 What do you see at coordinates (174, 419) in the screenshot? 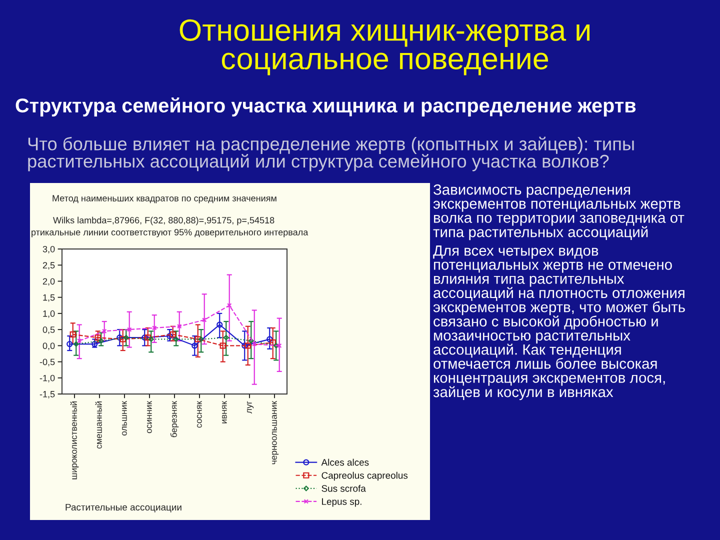
I see `x-tick-label: березняк` at bounding box center [174, 419].